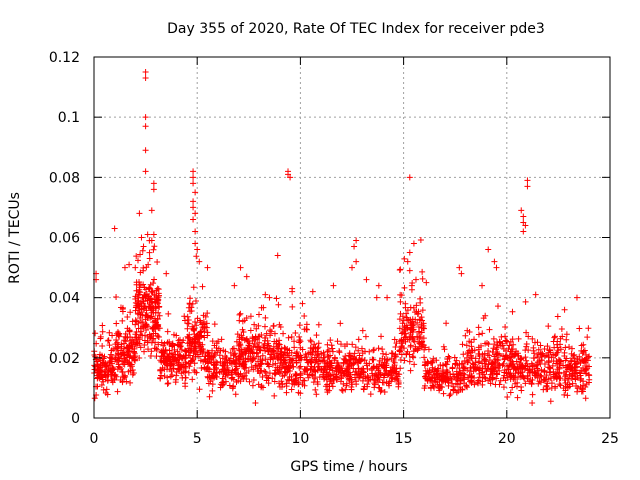 The height and width of the screenshot is (480, 640). What do you see at coordinates (64, 58) in the screenshot?
I see `y-tick-label: 0.12` at bounding box center [64, 58].